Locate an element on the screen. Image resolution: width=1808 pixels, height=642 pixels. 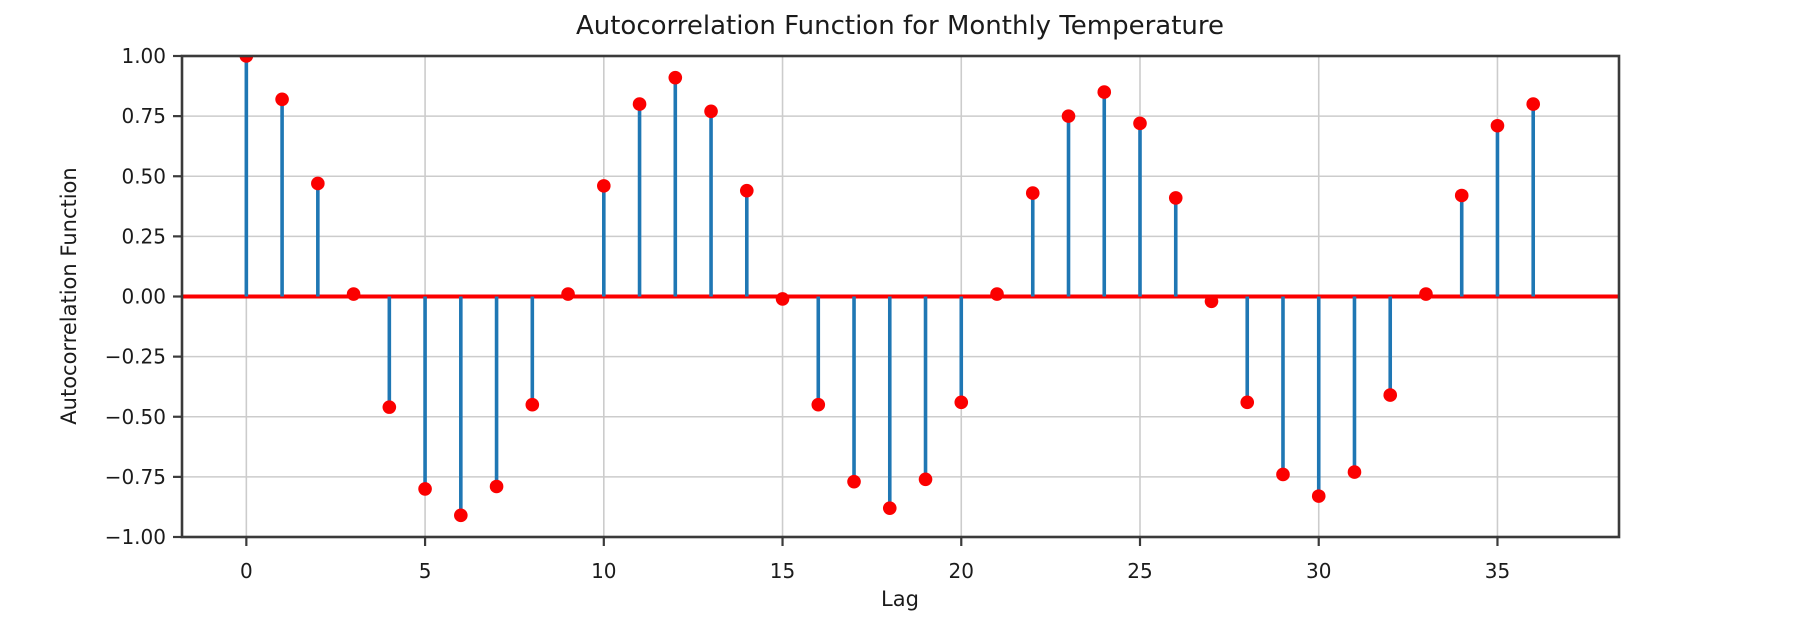
y-tick-label: −0.50 is located at coordinates (135, 417).